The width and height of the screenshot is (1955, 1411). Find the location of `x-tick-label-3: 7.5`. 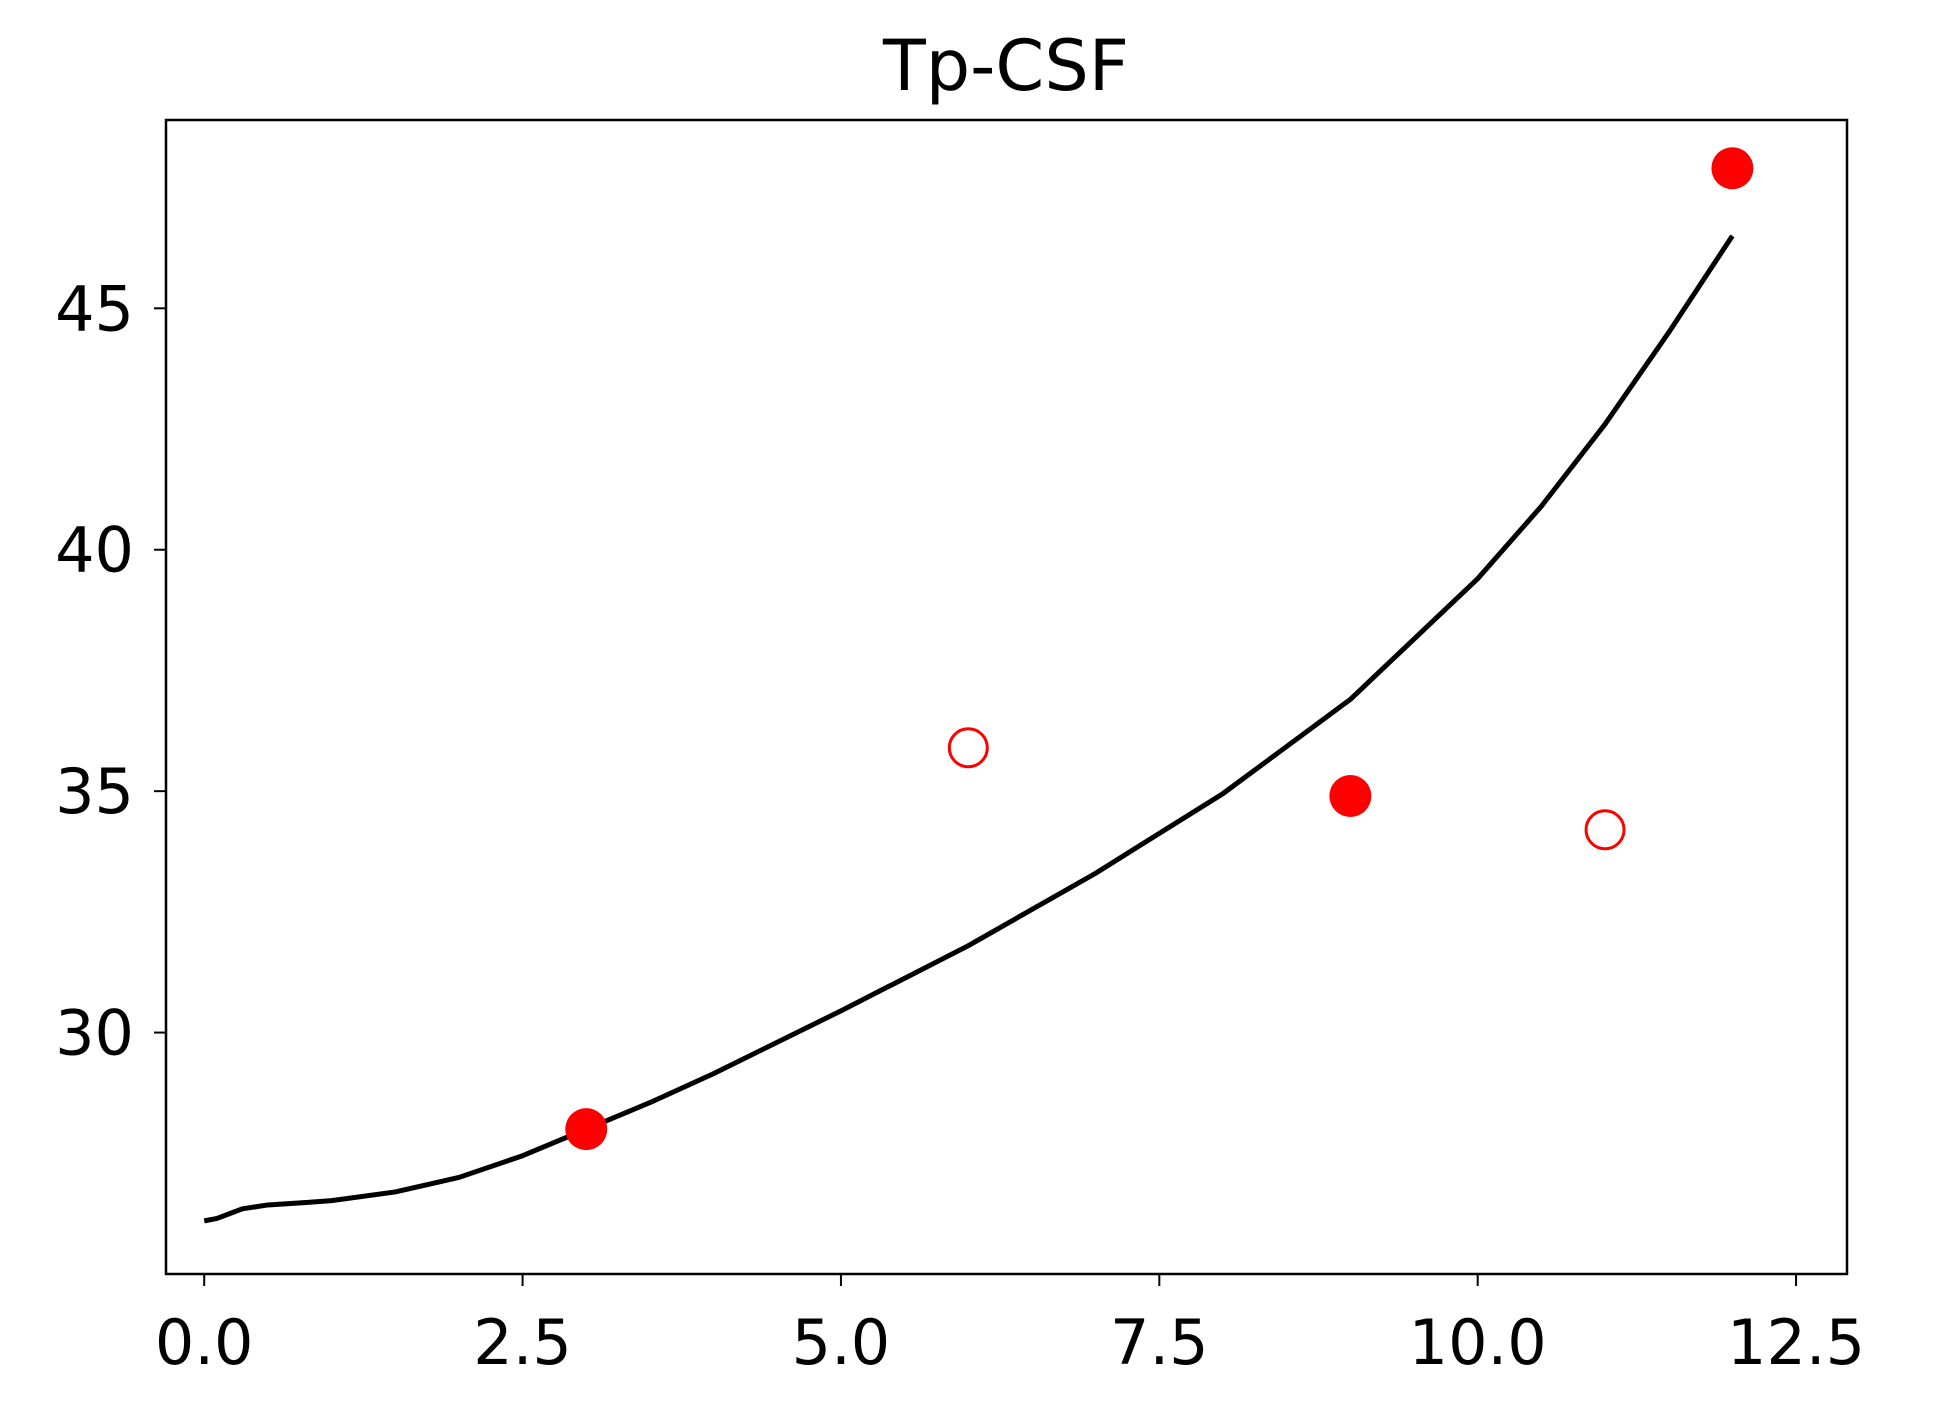

x-tick-label-3: 7.5 is located at coordinates (1159, 1342).